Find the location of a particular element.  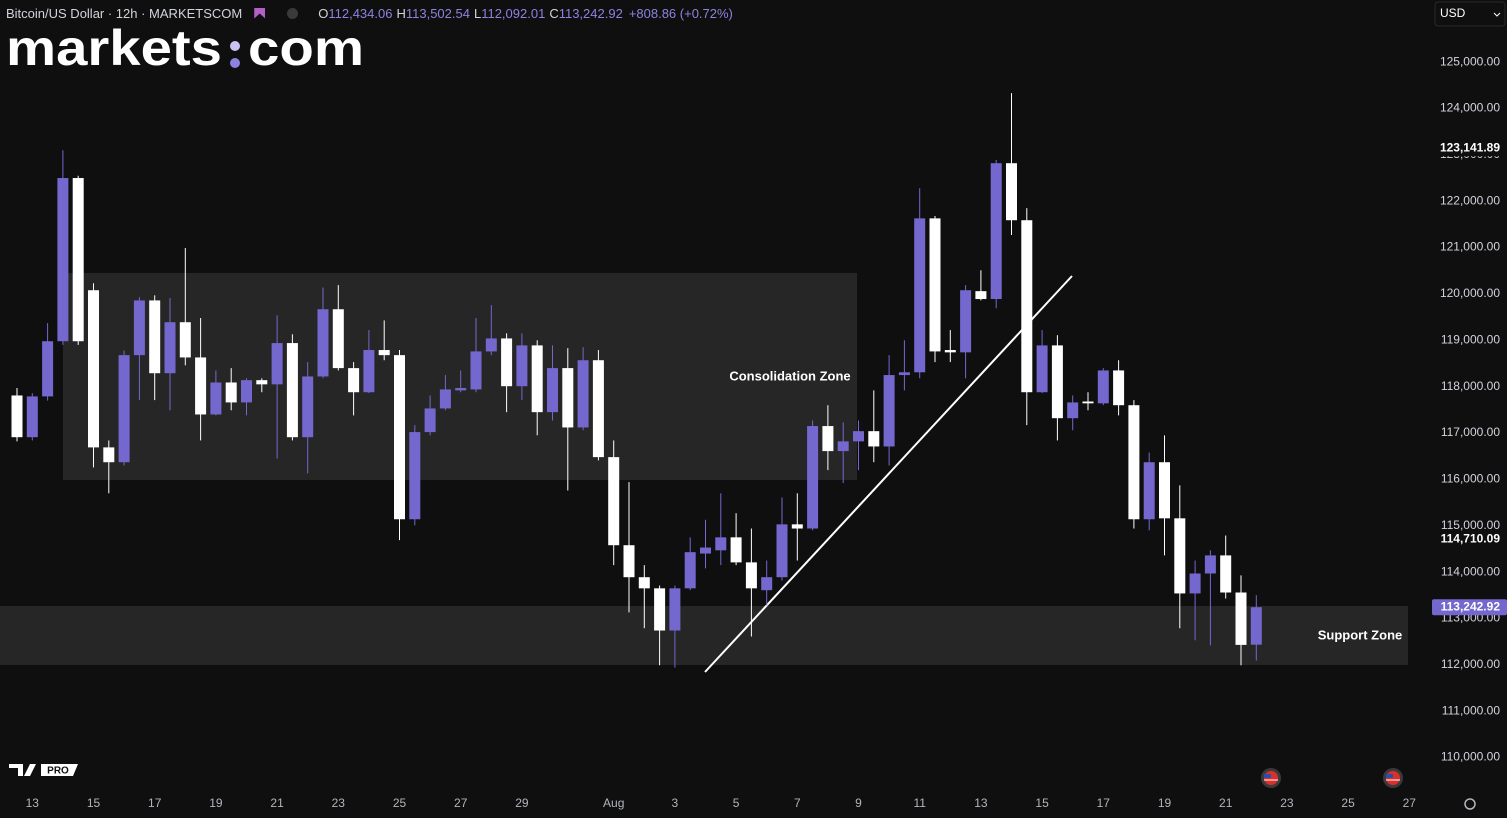

ohlc-value: 113,502.54 is located at coordinates (437, 13).